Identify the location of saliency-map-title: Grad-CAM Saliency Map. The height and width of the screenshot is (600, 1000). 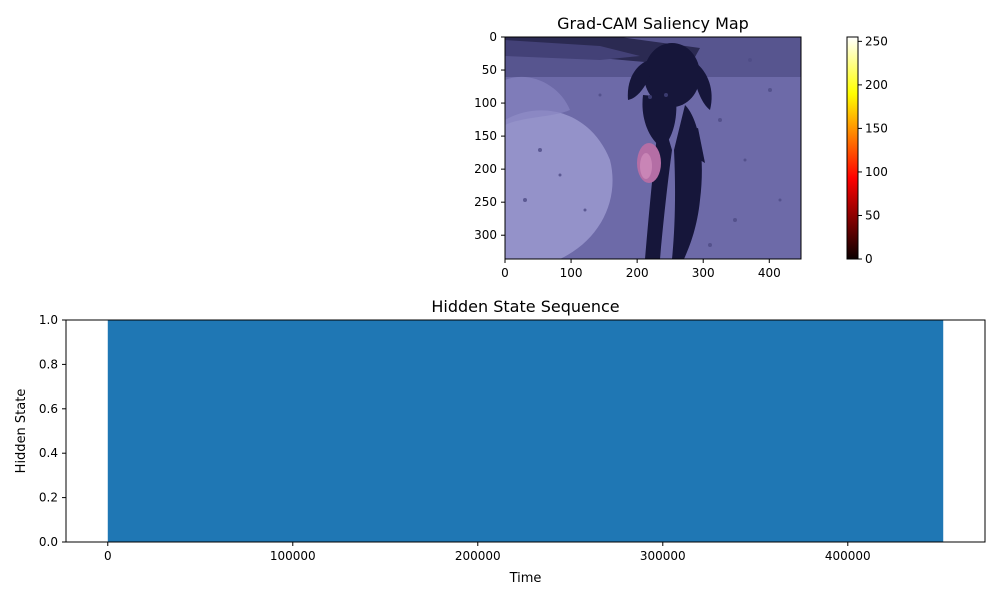
(653, 23).